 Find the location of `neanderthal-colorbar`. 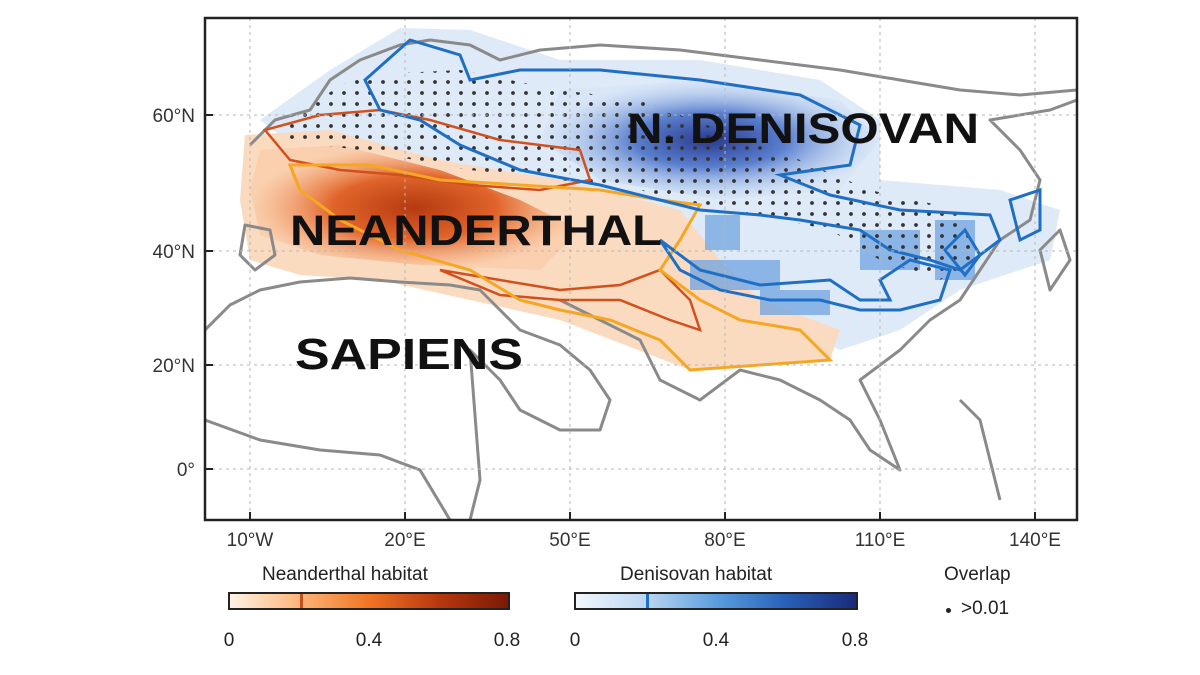

neanderthal-colorbar is located at coordinates (369, 601).